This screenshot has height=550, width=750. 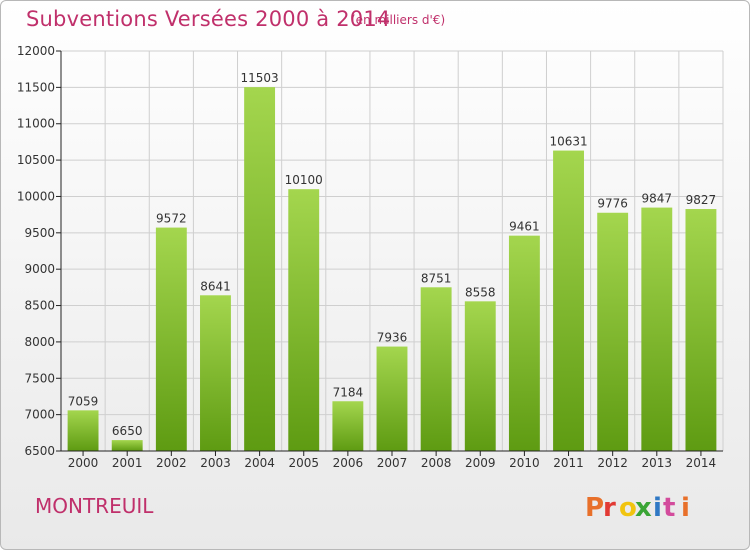 I want to click on value-label: 7936, so click(x=392, y=338).